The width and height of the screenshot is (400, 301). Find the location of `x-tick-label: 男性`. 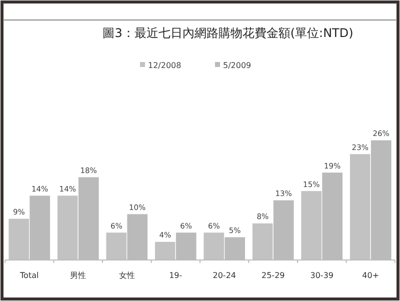

x-tick-label: 男性 is located at coordinates (78, 275).